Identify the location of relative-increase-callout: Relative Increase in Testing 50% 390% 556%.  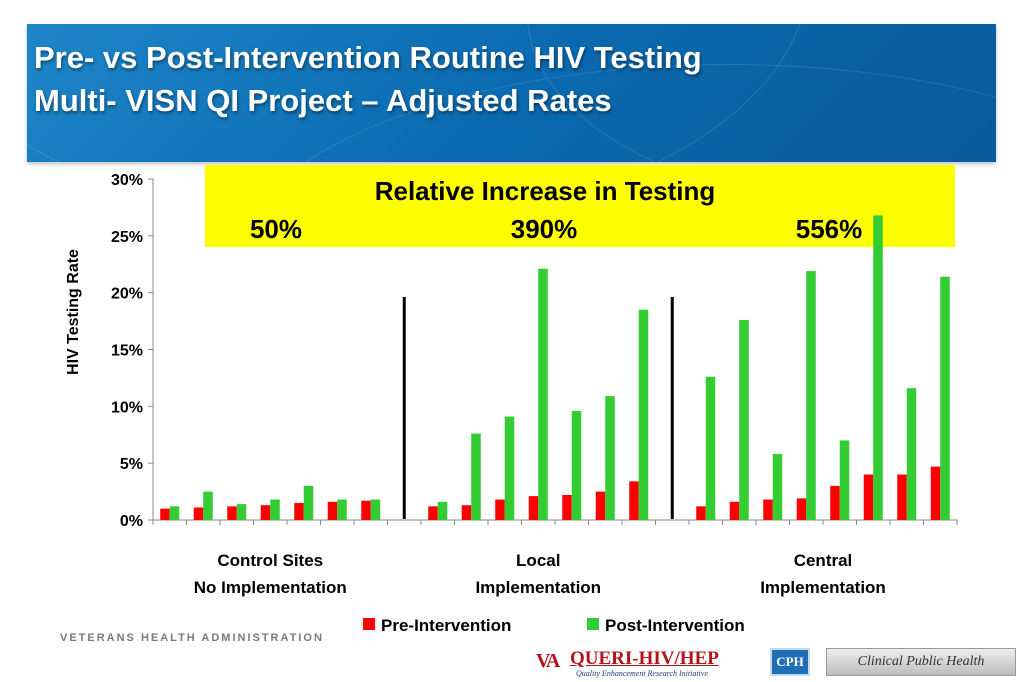
(580, 206).